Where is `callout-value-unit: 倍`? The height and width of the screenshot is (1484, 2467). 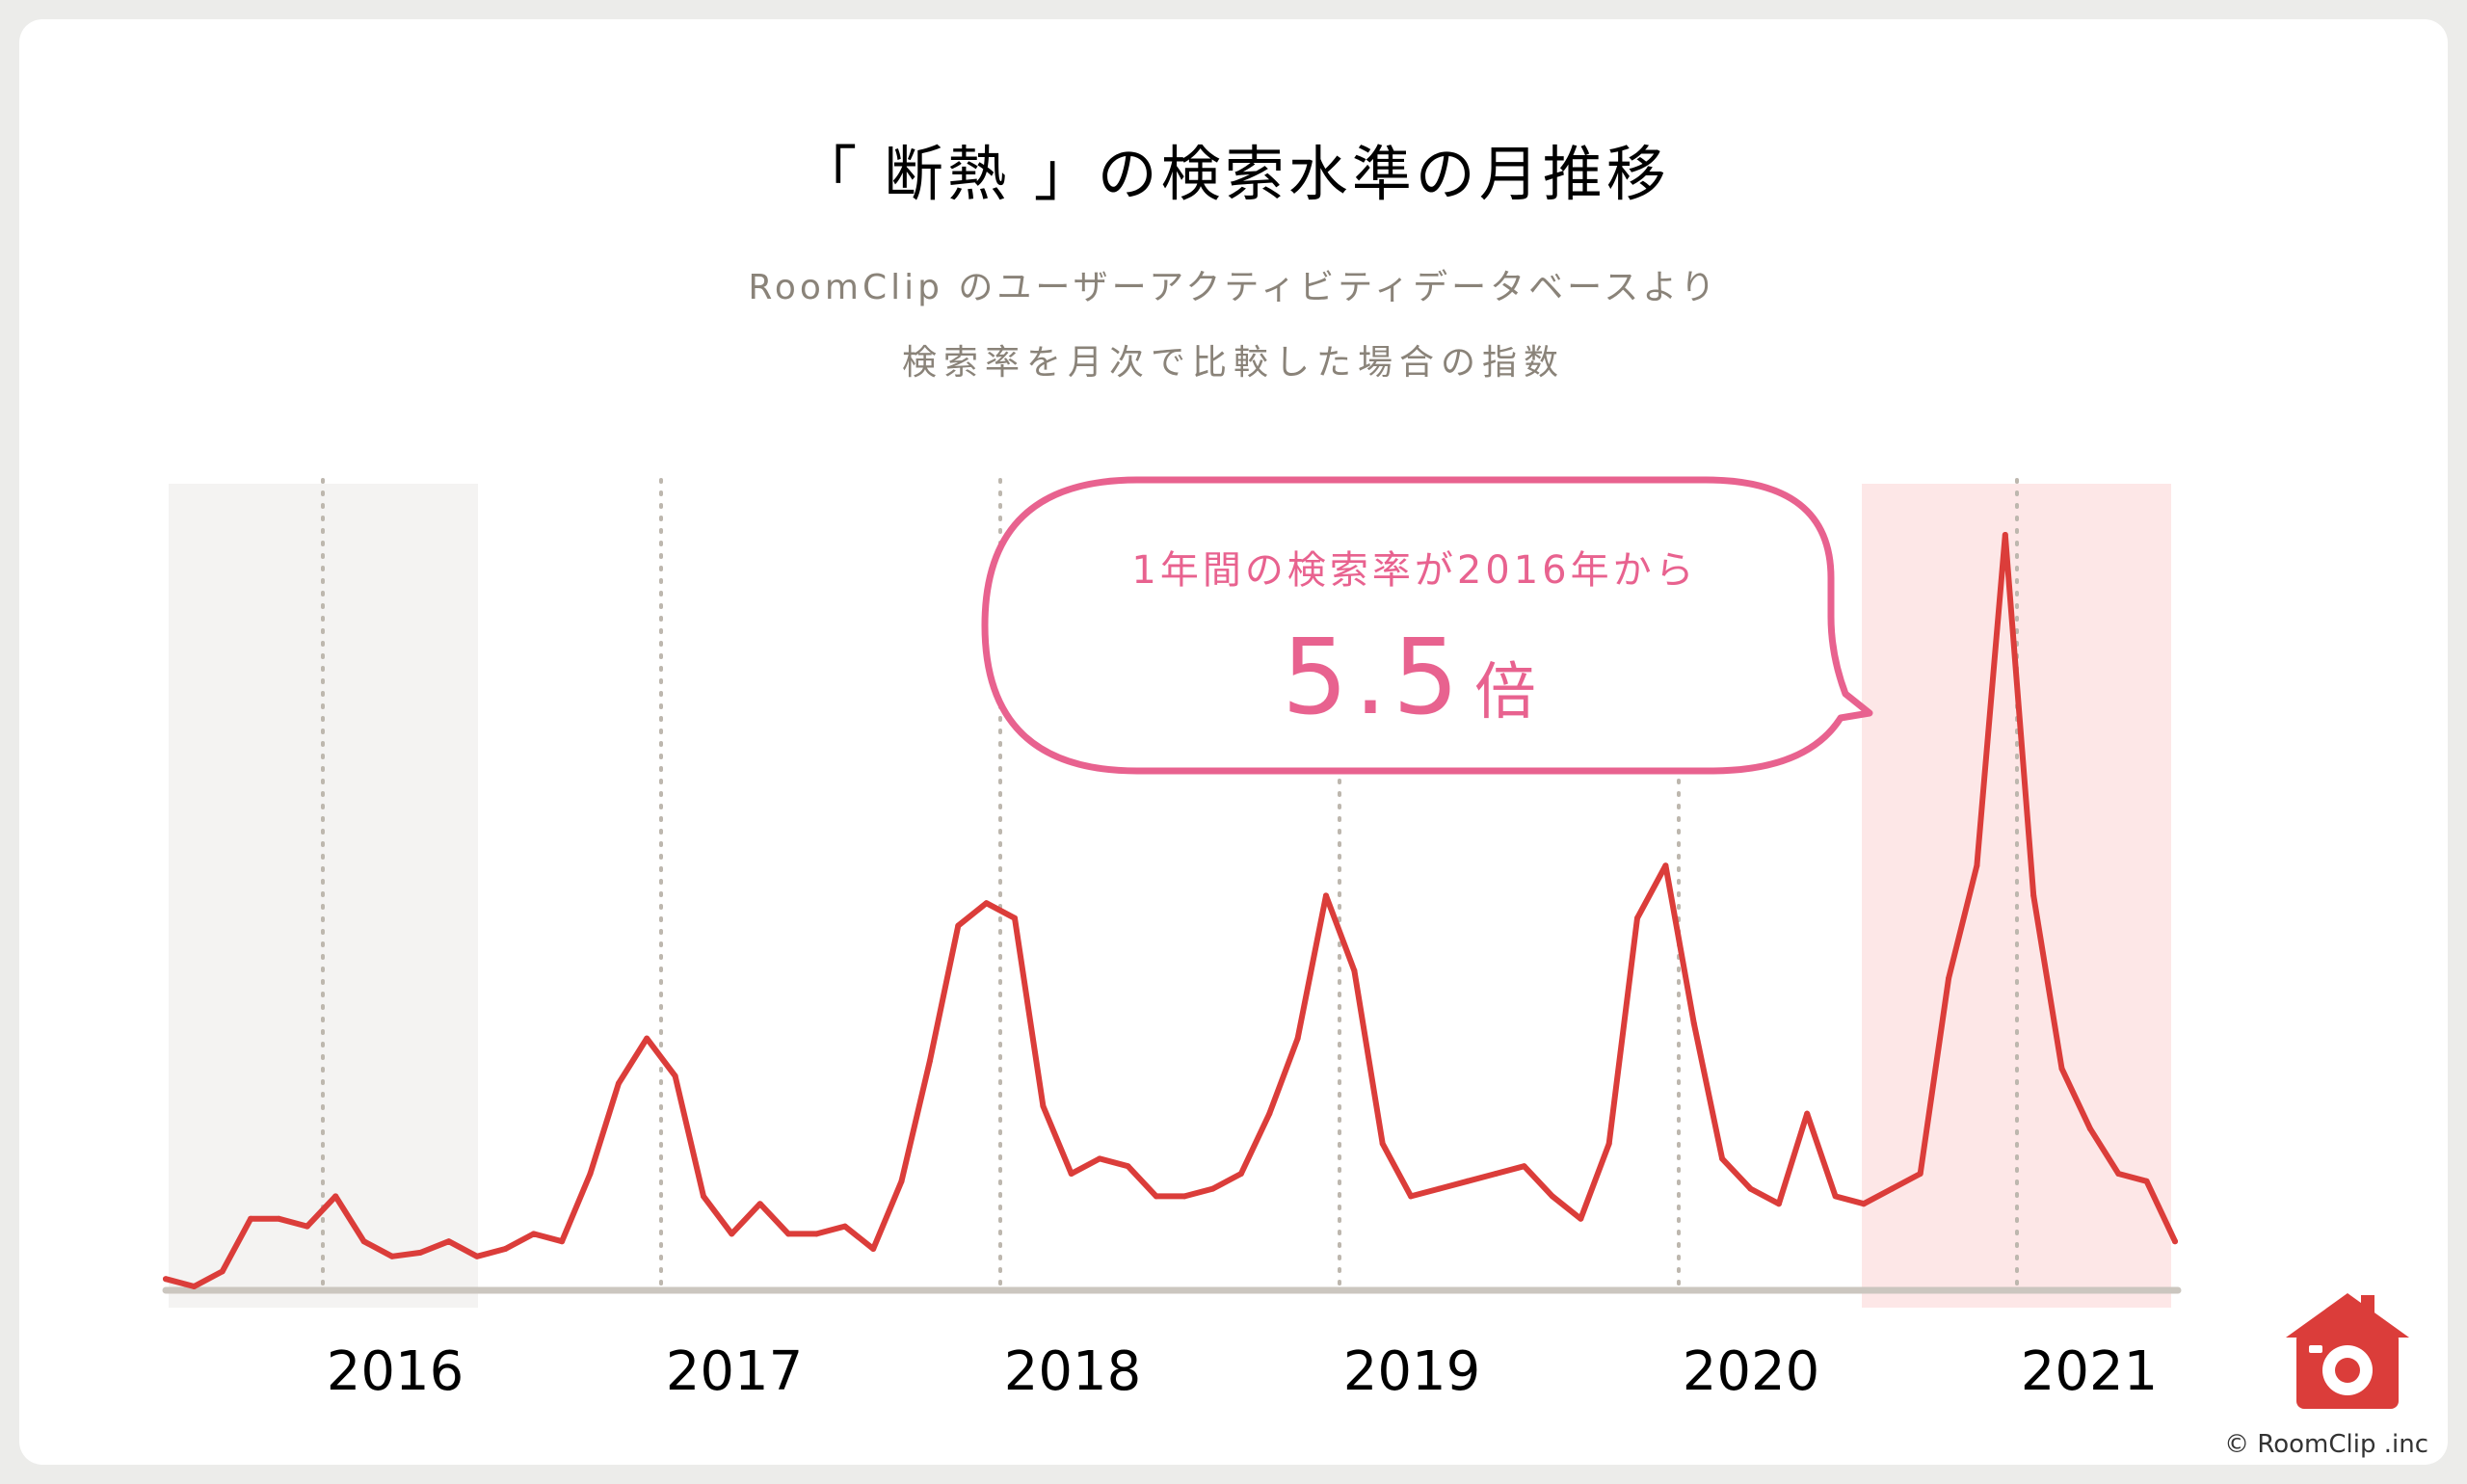
callout-value-unit: 倍 is located at coordinates (1508, 693).